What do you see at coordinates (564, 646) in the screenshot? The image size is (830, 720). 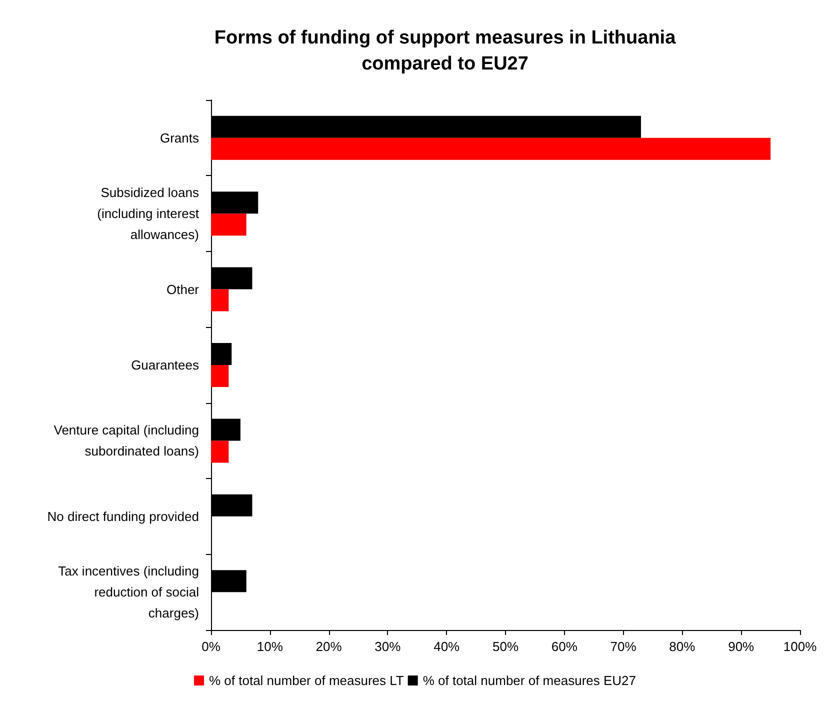 I see `x-tick-label: 60%` at bounding box center [564, 646].